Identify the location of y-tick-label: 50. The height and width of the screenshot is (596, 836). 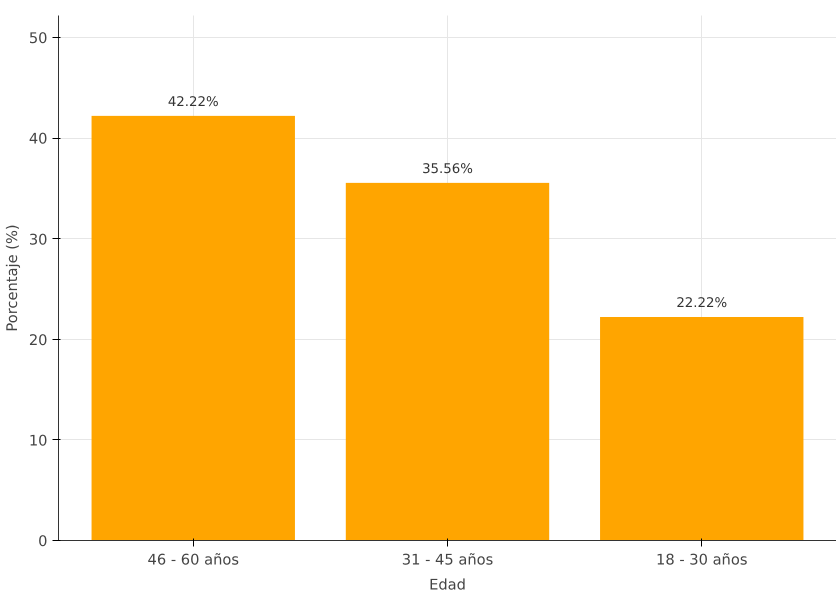
(38, 39).